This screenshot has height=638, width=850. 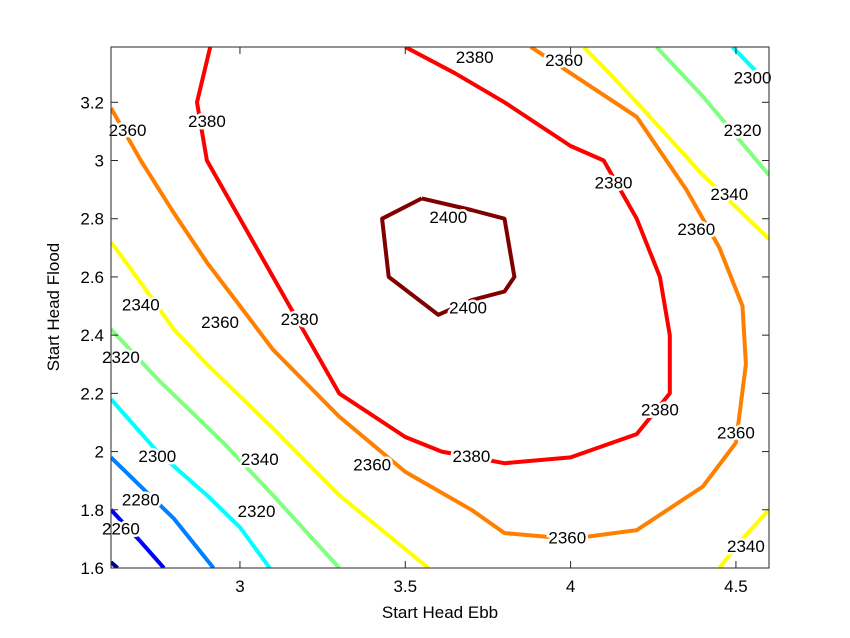 I want to click on y-tick-label: 1.8, so click(x=92, y=510).